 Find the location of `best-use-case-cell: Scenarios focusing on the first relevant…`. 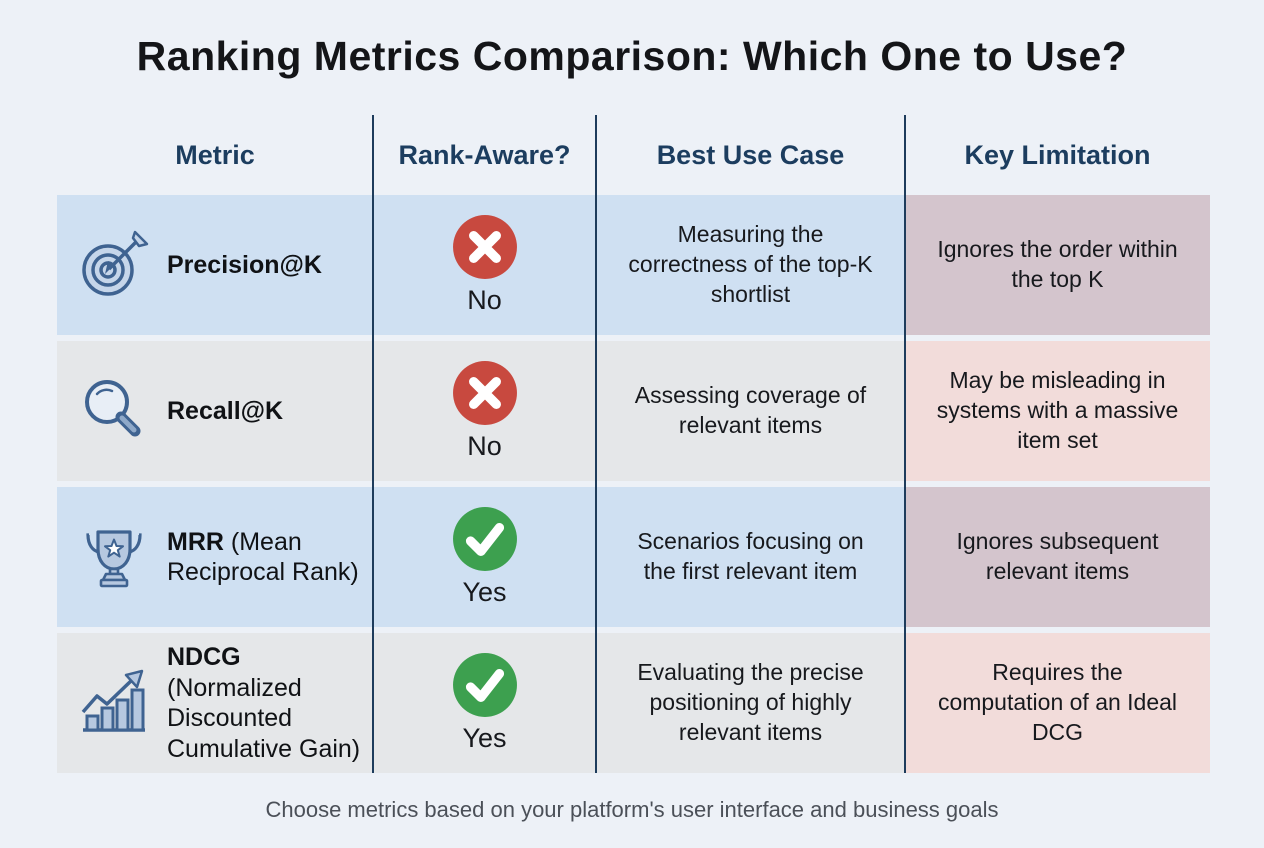

best-use-case-cell: Scenarios focusing on the first relevant… is located at coordinates (750, 557).